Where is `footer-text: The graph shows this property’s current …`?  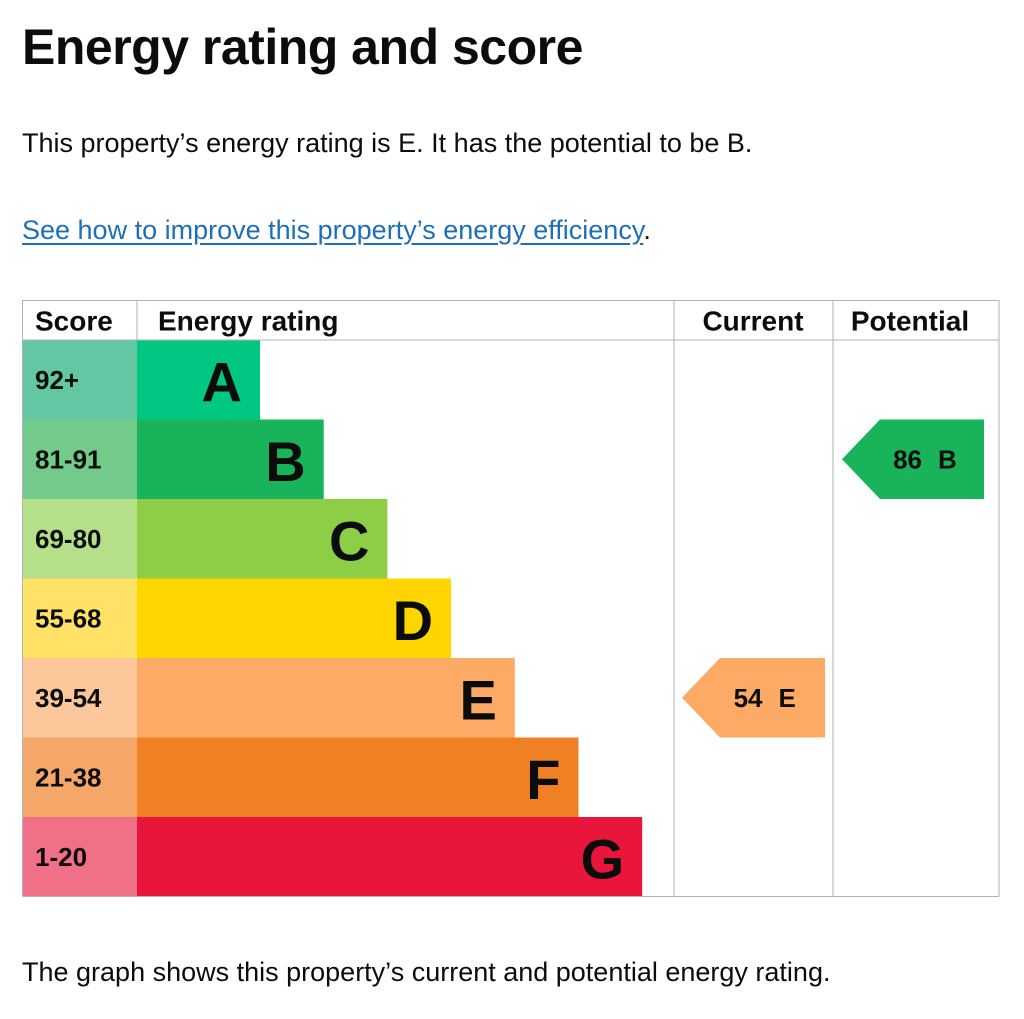 footer-text: The graph shows this property’s current … is located at coordinates (426, 972).